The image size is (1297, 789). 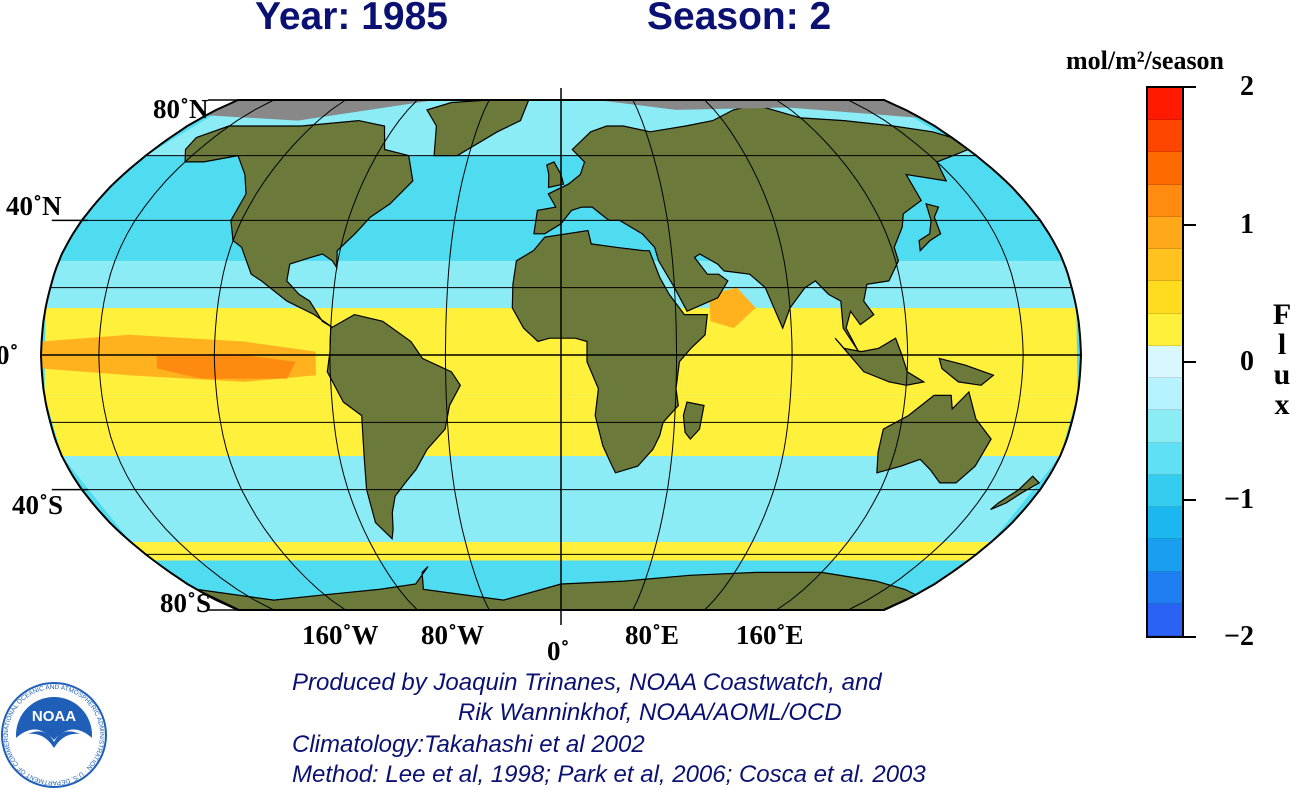 I want to click on lon-label-160e: 160˚E, so click(x=770, y=635).